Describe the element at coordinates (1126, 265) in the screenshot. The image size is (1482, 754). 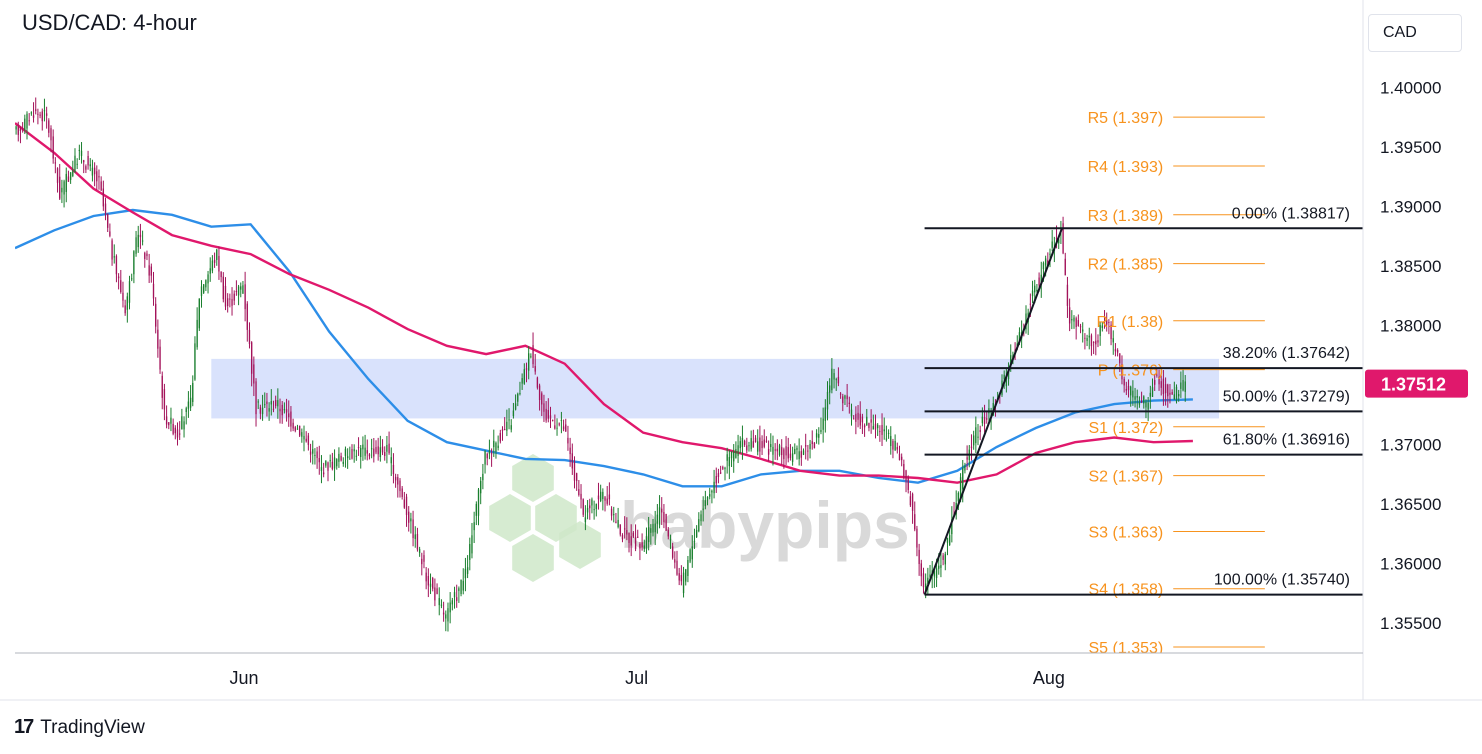
I see `pivot-label: R2 (1.385)` at that location.